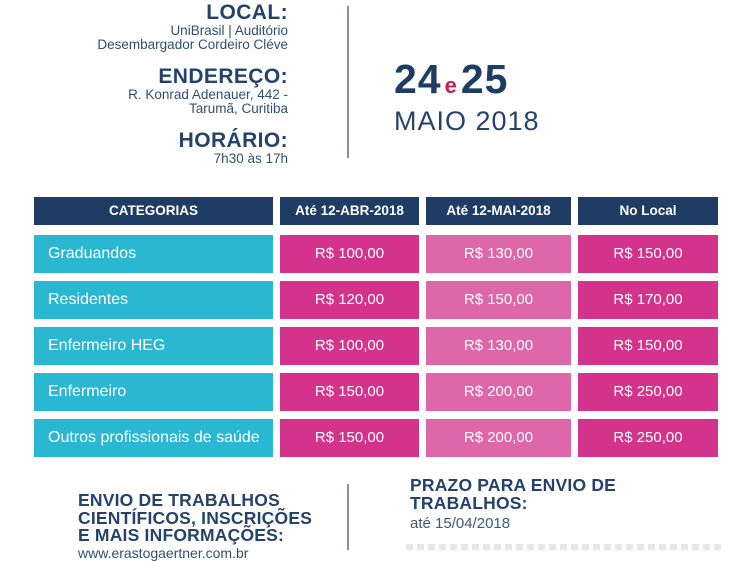 The height and width of the screenshot is (561, 750). What do you see at coordinates (164, 148) in the screenshot?
I see `horario-group: HORÁRIO: 7h30 às 17h` at bounding box center [164, 148].